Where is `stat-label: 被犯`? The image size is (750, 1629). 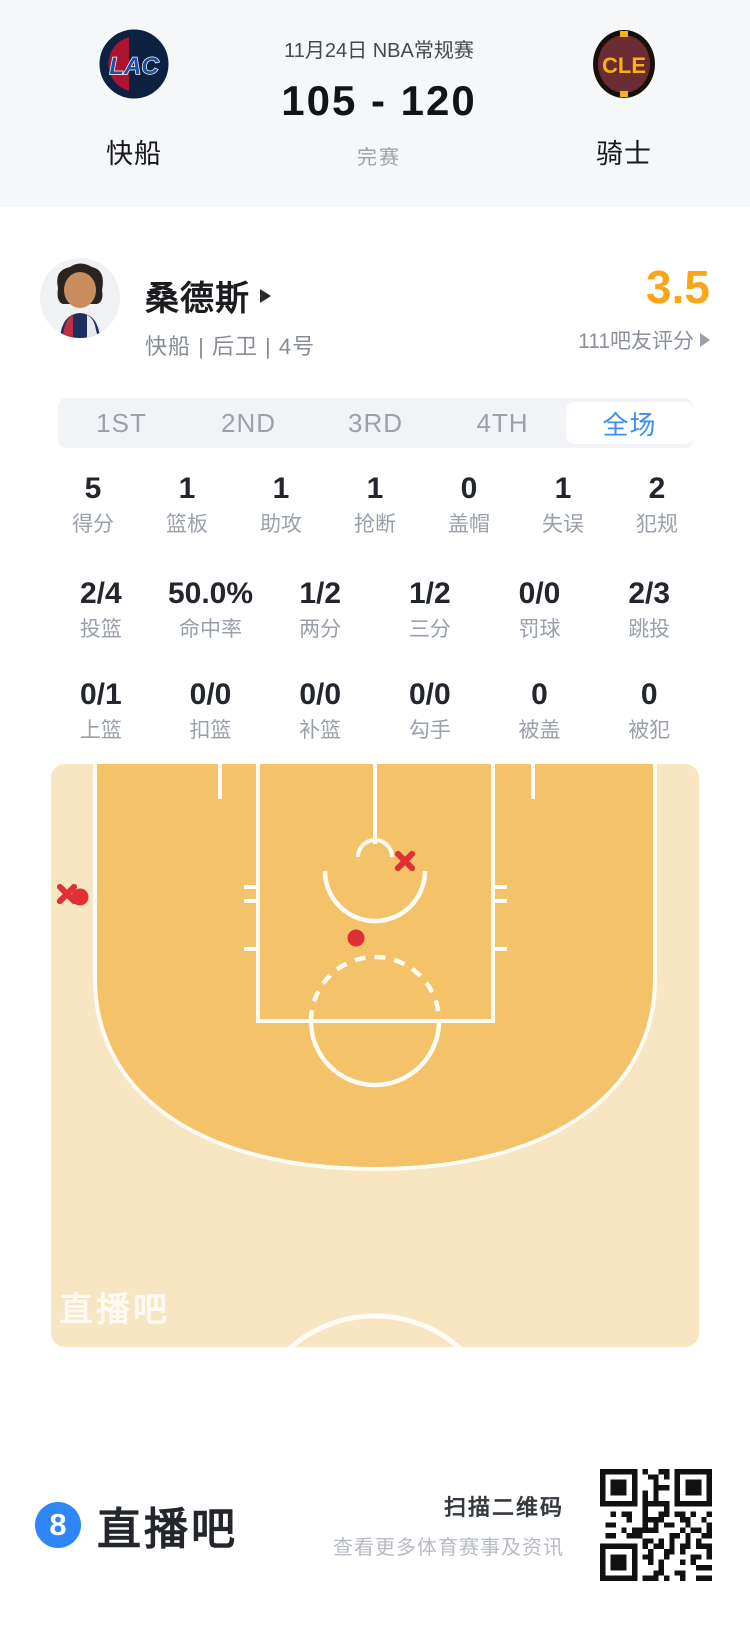 stat-label: 被犯 is located at coordinates (649, 730).